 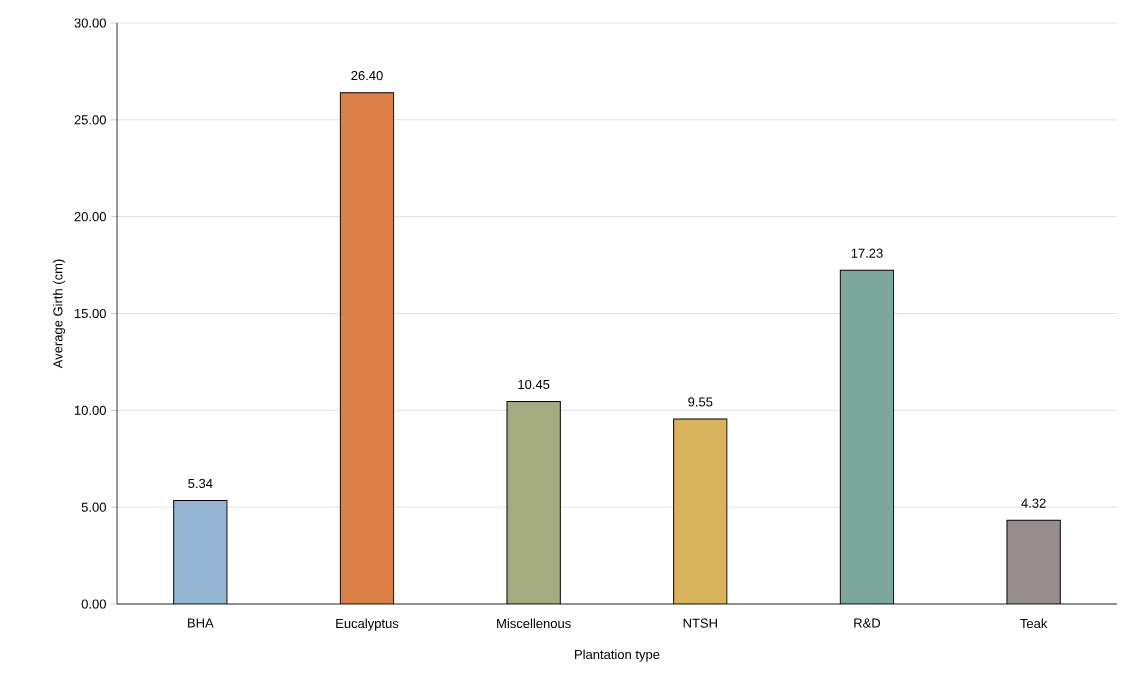 I want to click on y-tick-label: 25.00, so click(x=90, y=120).